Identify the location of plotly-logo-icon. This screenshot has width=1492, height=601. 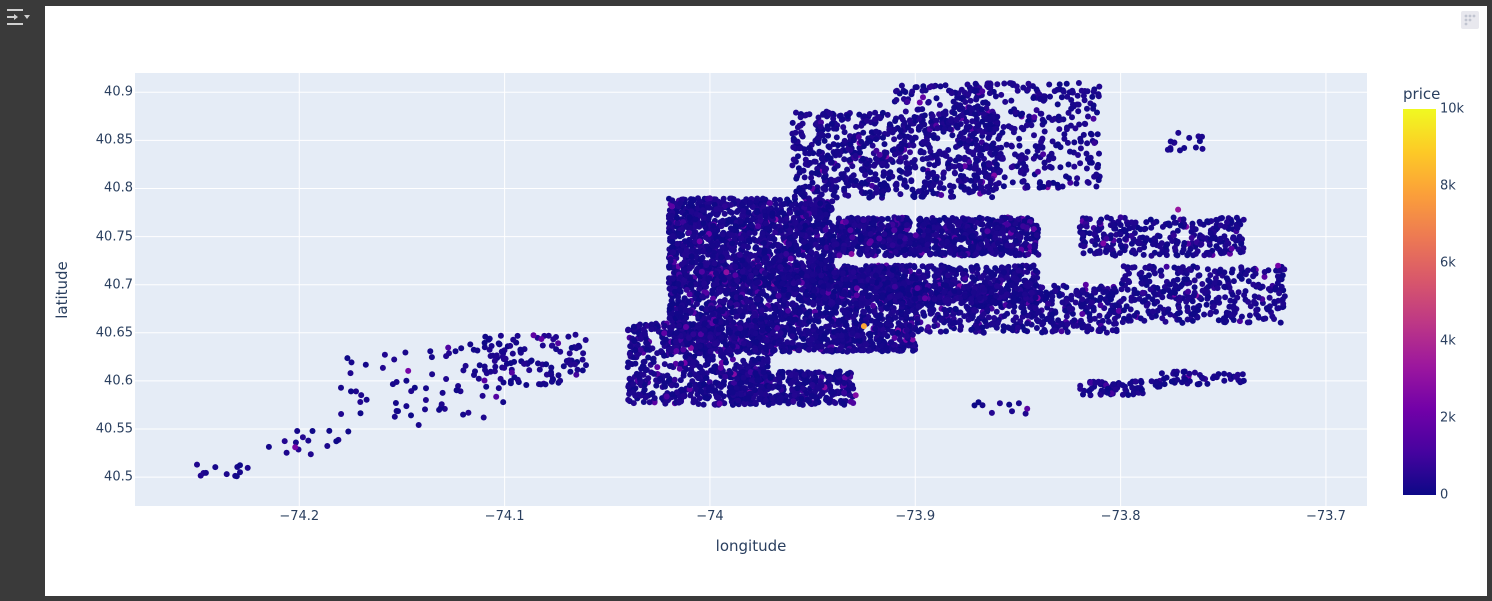
(1470, 20).